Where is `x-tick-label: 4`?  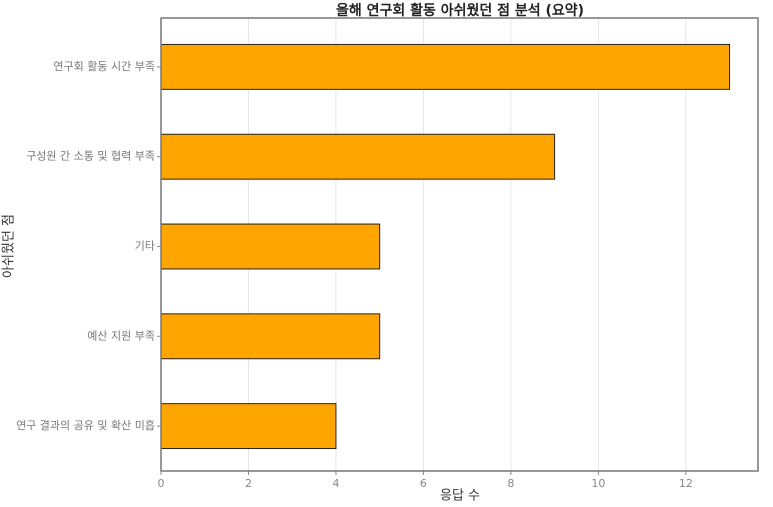 x-tick-label: 4 is located at coordinates (335, 483).